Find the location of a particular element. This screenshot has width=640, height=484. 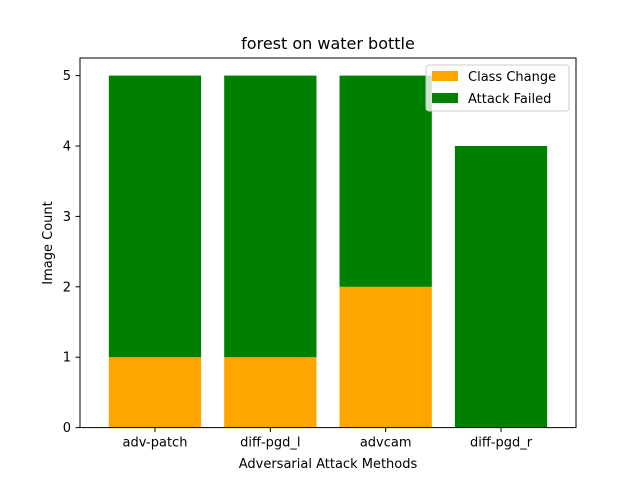

y-axis: 0 1 2 3 4 5 is located at coordinates (71, 252).